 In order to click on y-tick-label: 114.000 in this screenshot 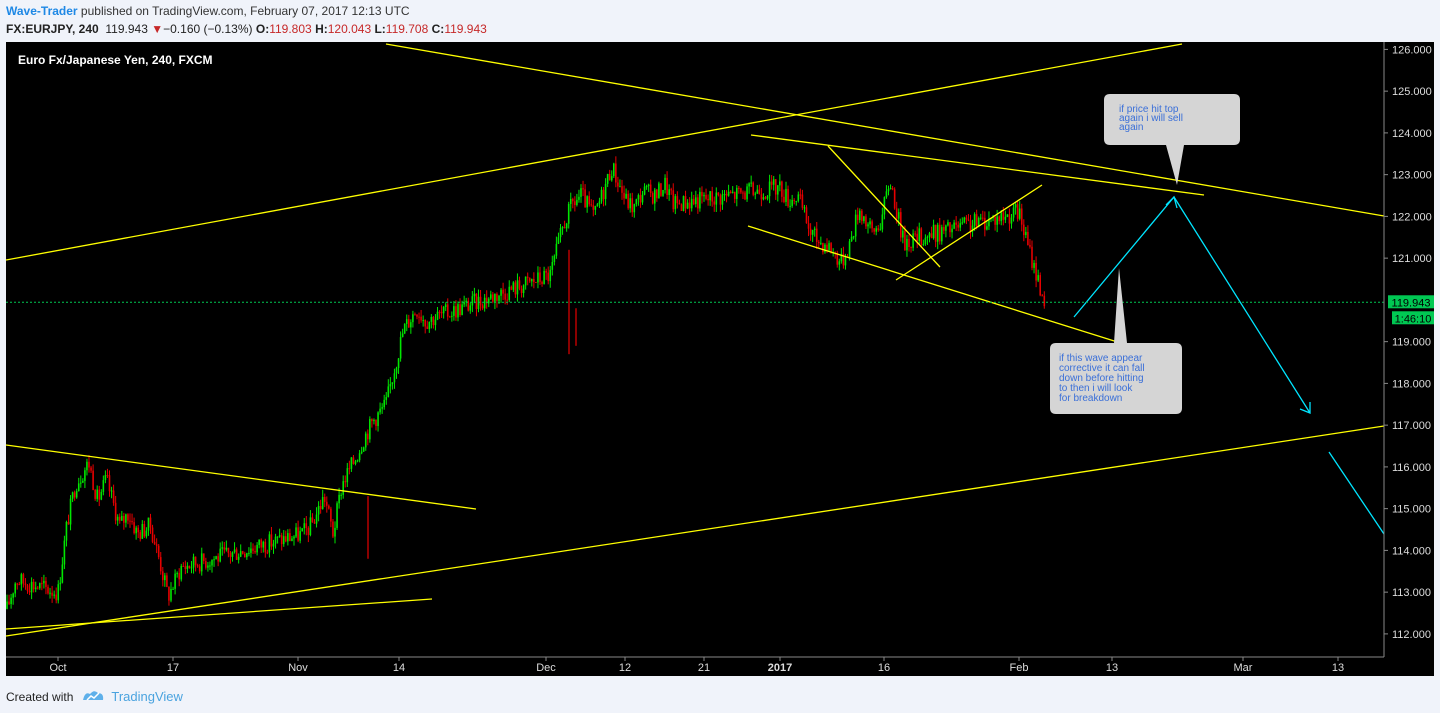, I will do `click(1411, 551)`.